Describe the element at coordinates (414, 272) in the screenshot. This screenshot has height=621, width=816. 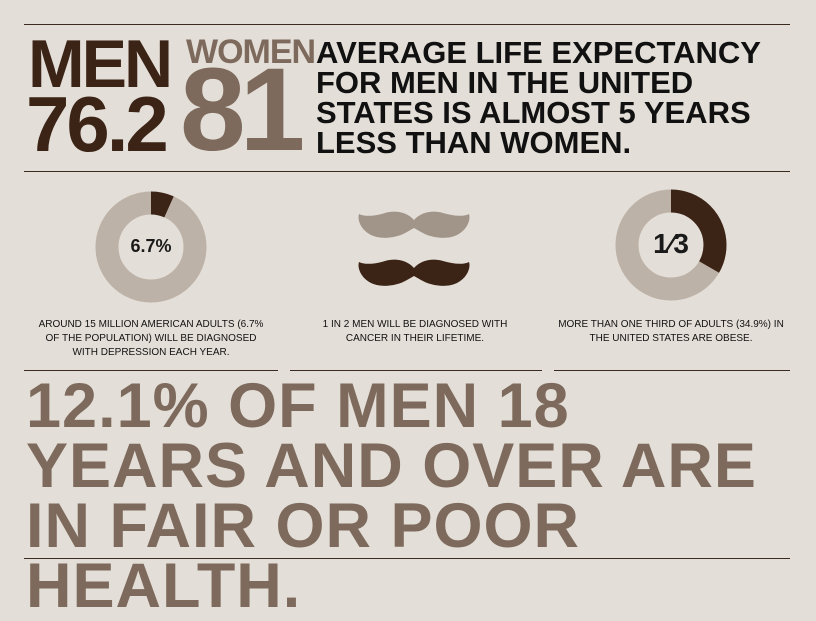
I see `mustache-icon-dark` at that location.